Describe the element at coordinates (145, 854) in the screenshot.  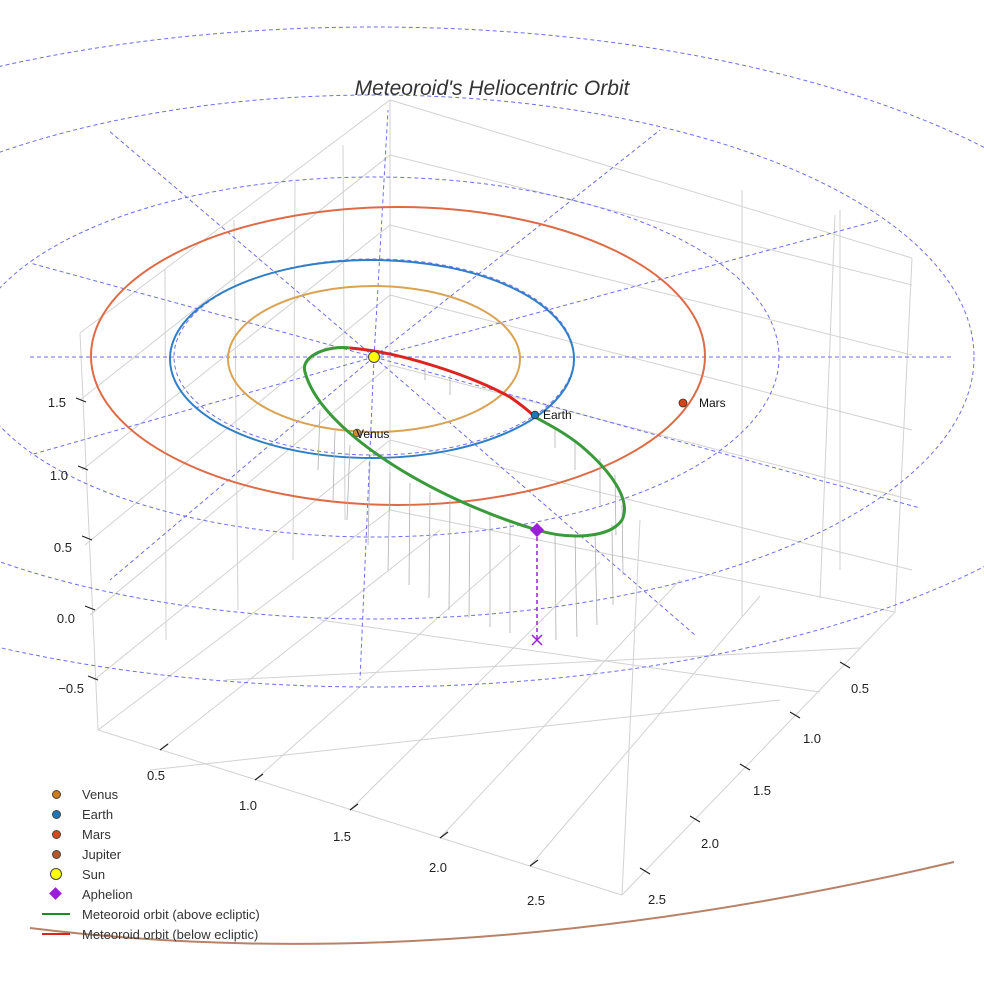
I see `legend-item-jupiter: Jupiter` at that location.